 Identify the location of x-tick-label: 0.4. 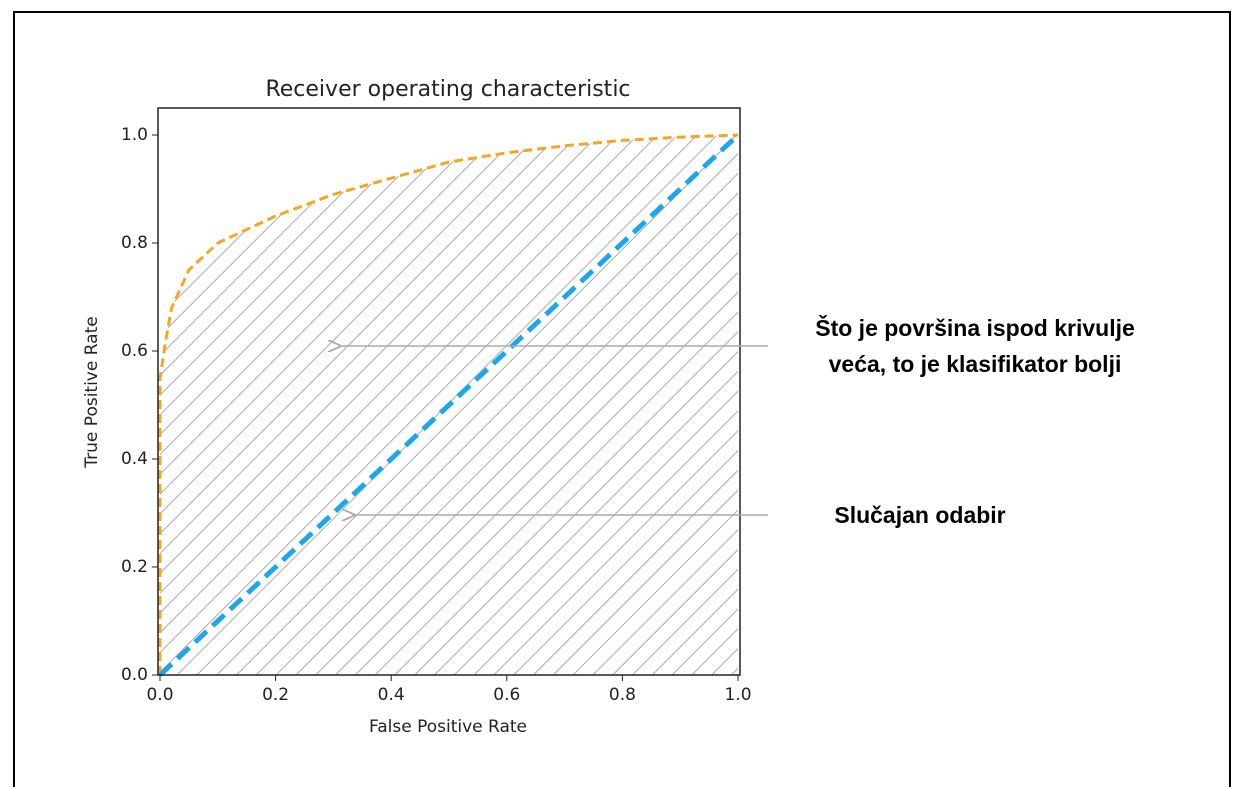
(391, 695).